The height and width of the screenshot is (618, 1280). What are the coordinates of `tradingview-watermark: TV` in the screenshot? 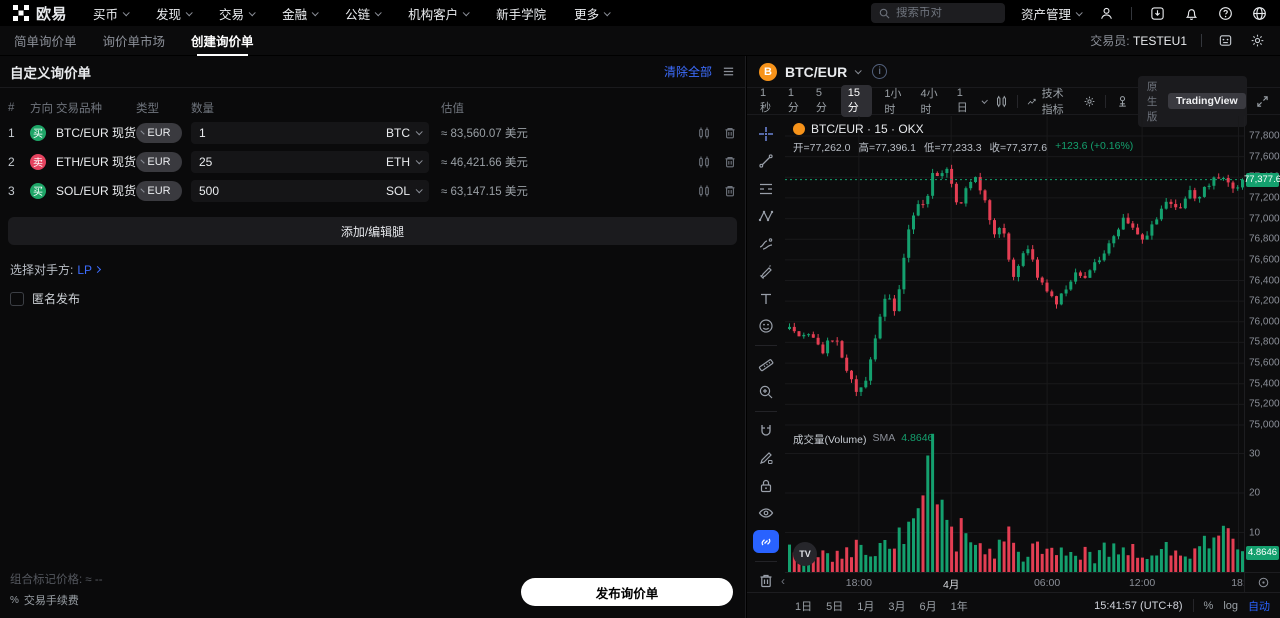 It's located at (805, 554).